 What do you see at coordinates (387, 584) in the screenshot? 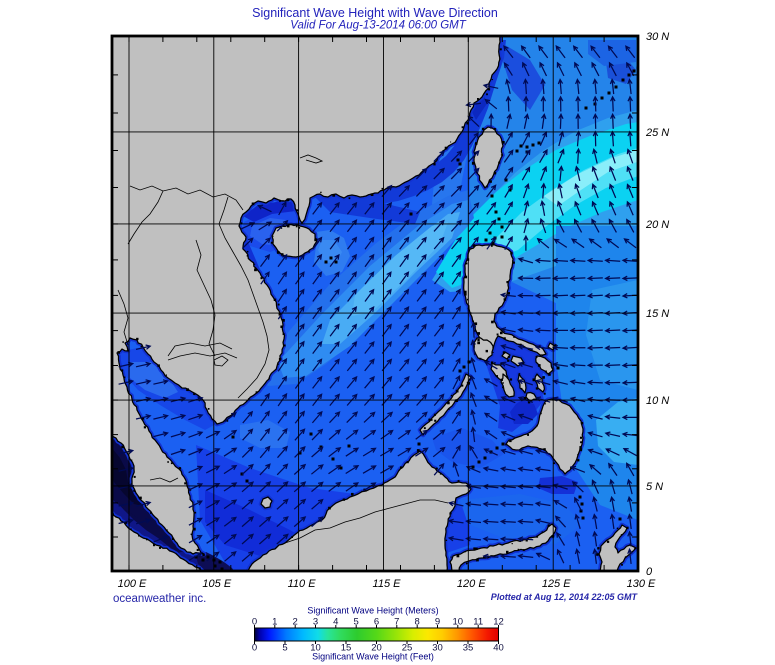
I see `svg-text: 115 E` at bounding box center [387, 584].